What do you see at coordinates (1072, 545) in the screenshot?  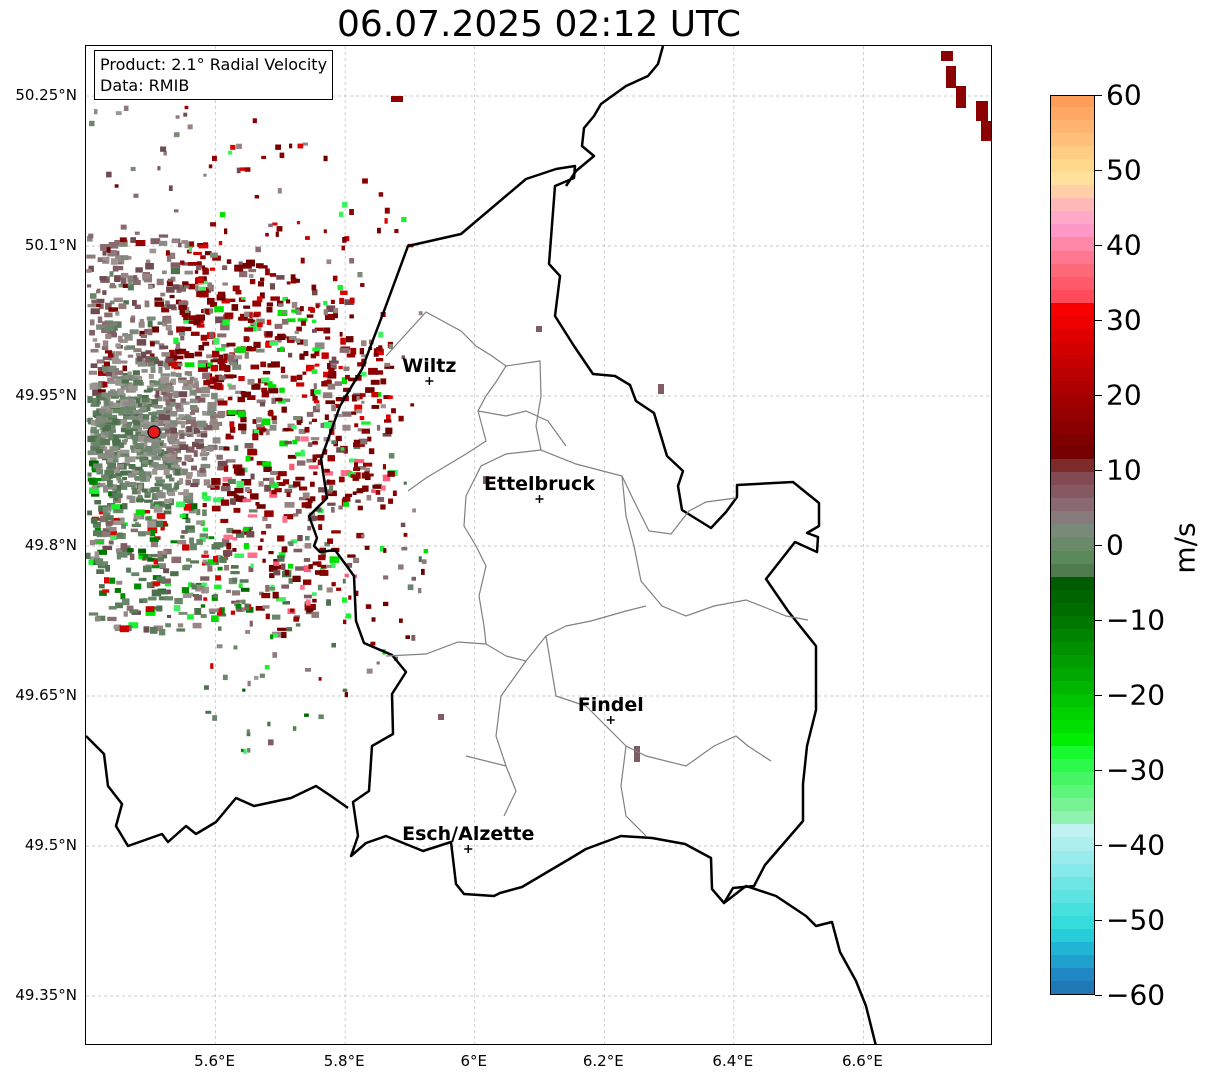 I see `colorbar` at bounding box center [1072, 545].